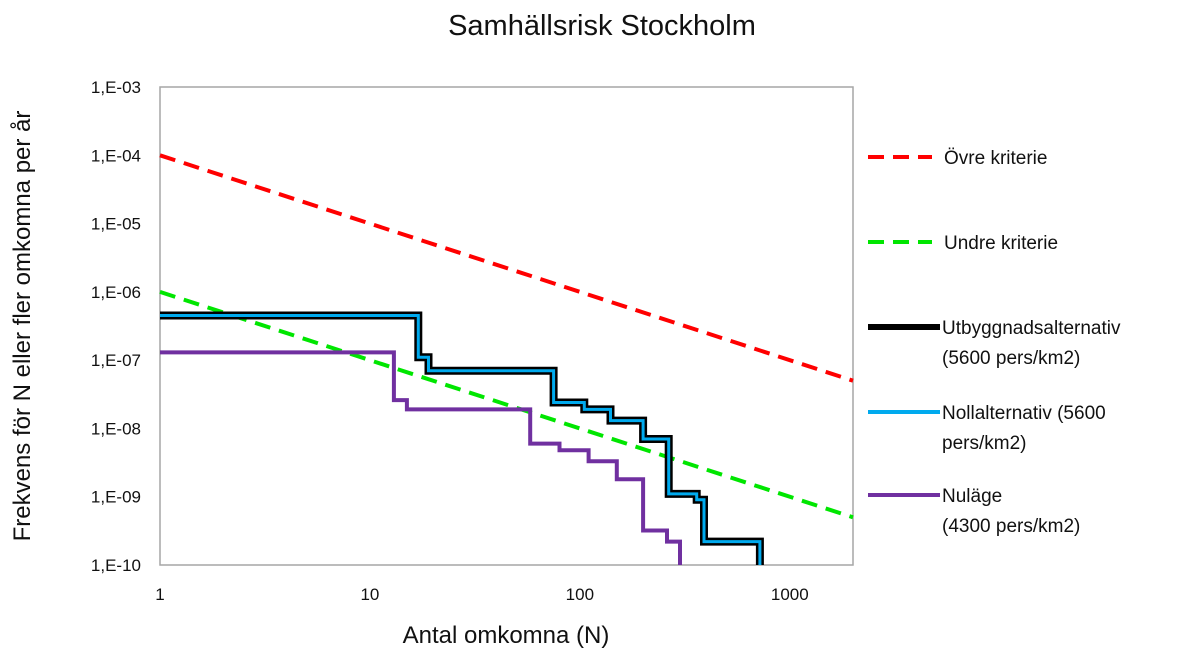  What do you see at coordinates (421, 457) in the screenshot?
I see `series-line-nulage` at bounding box center [421, 457].